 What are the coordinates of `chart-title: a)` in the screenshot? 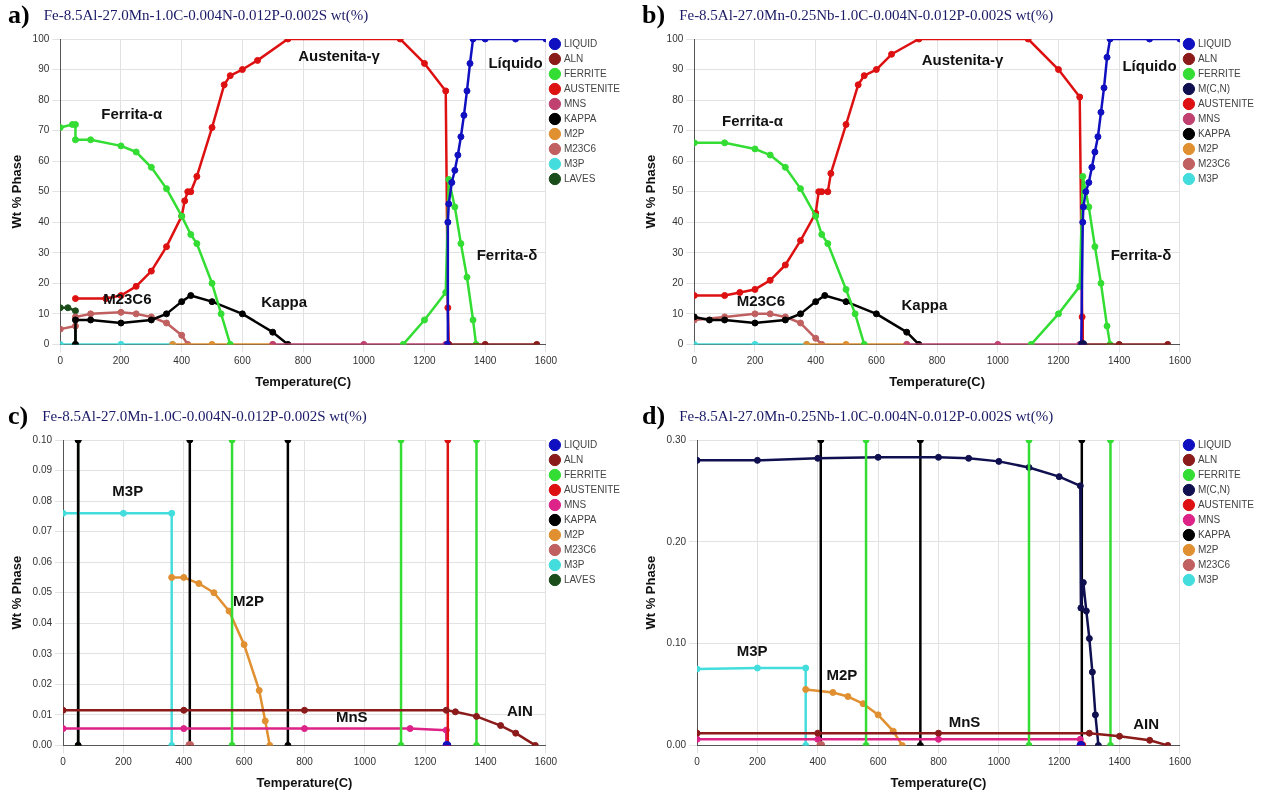 It's located at (19, 15).